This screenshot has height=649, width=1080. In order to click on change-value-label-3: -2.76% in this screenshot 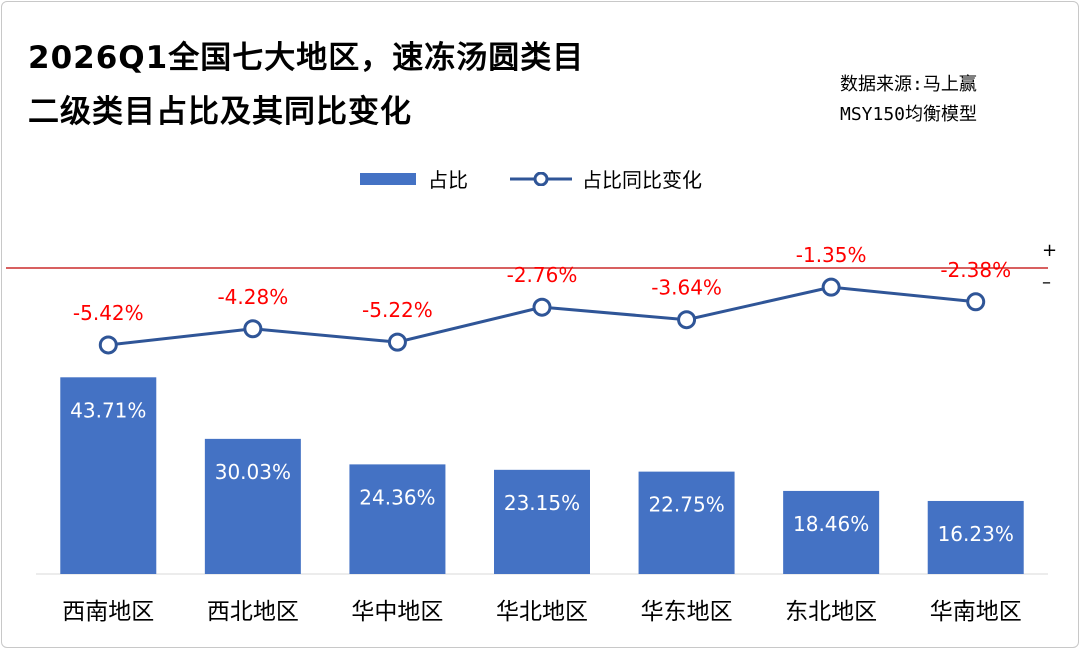, I will do `click(542, 275)`.